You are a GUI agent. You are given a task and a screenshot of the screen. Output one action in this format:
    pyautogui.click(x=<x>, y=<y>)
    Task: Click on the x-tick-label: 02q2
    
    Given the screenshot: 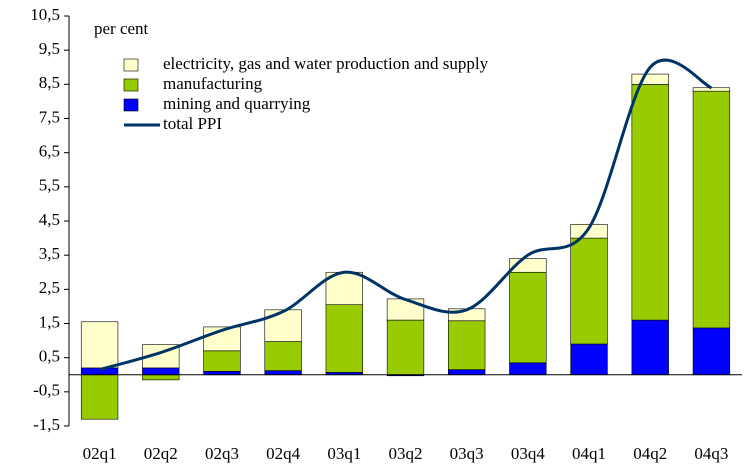 What is the action you would take?
    pyautogui.click(x=161, y=453)
    